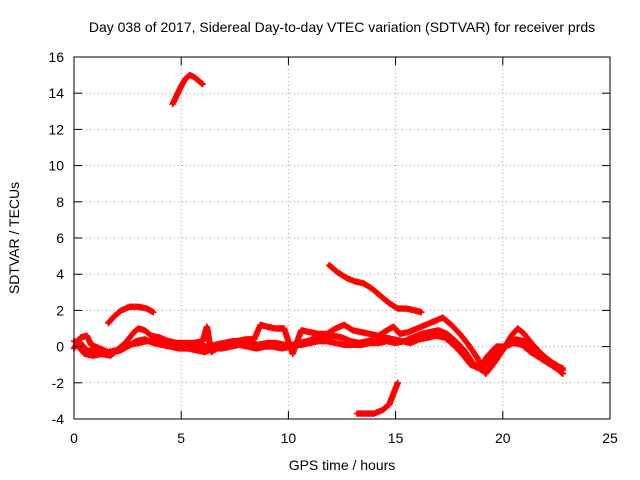 This screenshot has height=480, width=640. What do you see at coordinates (56, 93) in the screenshot?
I see `y-tick-label: 14` at bounding box center [56, 93].